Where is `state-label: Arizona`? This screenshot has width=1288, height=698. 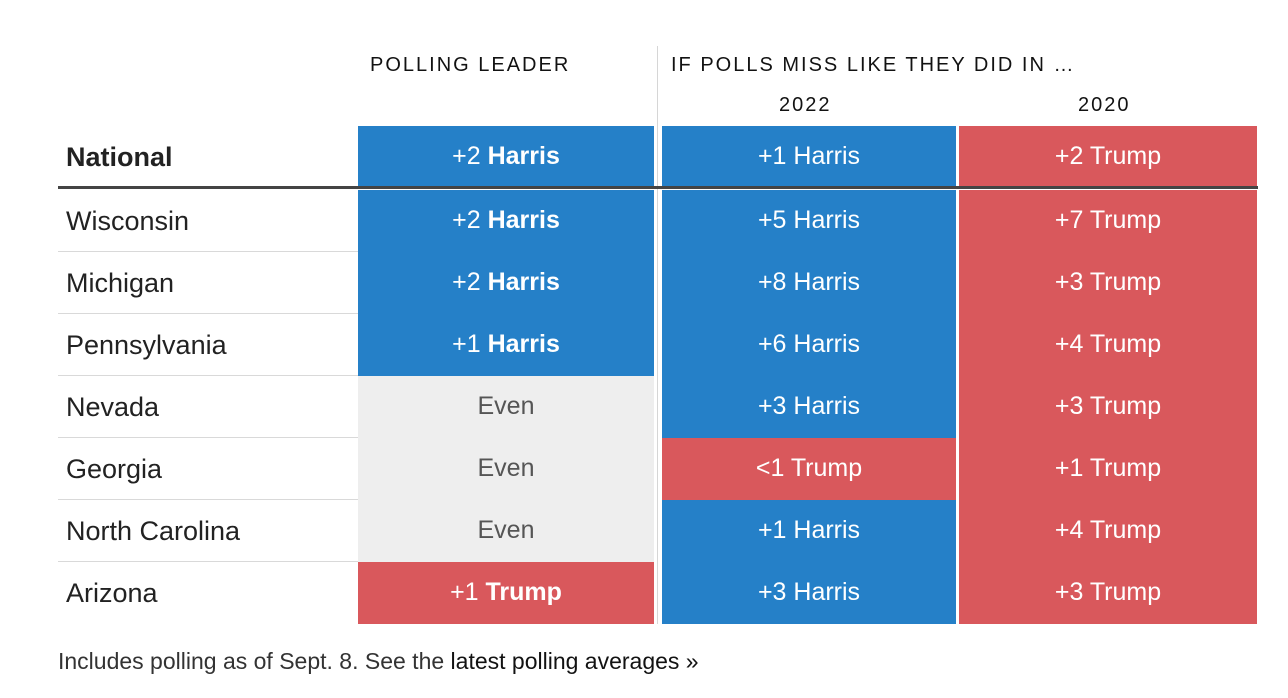 state-label: Arizona is located at coordinates (112, 593).